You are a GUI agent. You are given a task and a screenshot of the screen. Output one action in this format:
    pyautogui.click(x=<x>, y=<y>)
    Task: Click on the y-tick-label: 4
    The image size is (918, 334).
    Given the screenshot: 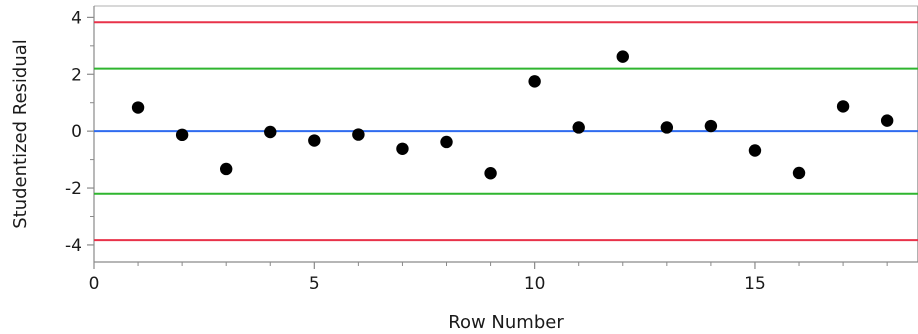 What is the action you would take?
    pyautogui.click(x=76, y=18)
    